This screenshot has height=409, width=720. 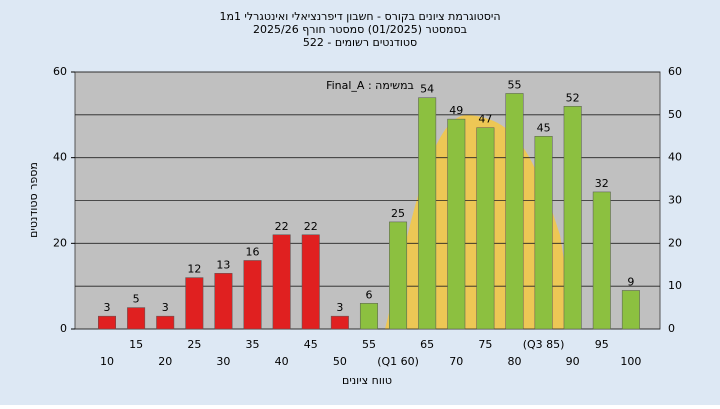 What do you see at coordinates (485, 119) in the screenshot?
I see `value-label: 47` at bounding box center [485, 119].